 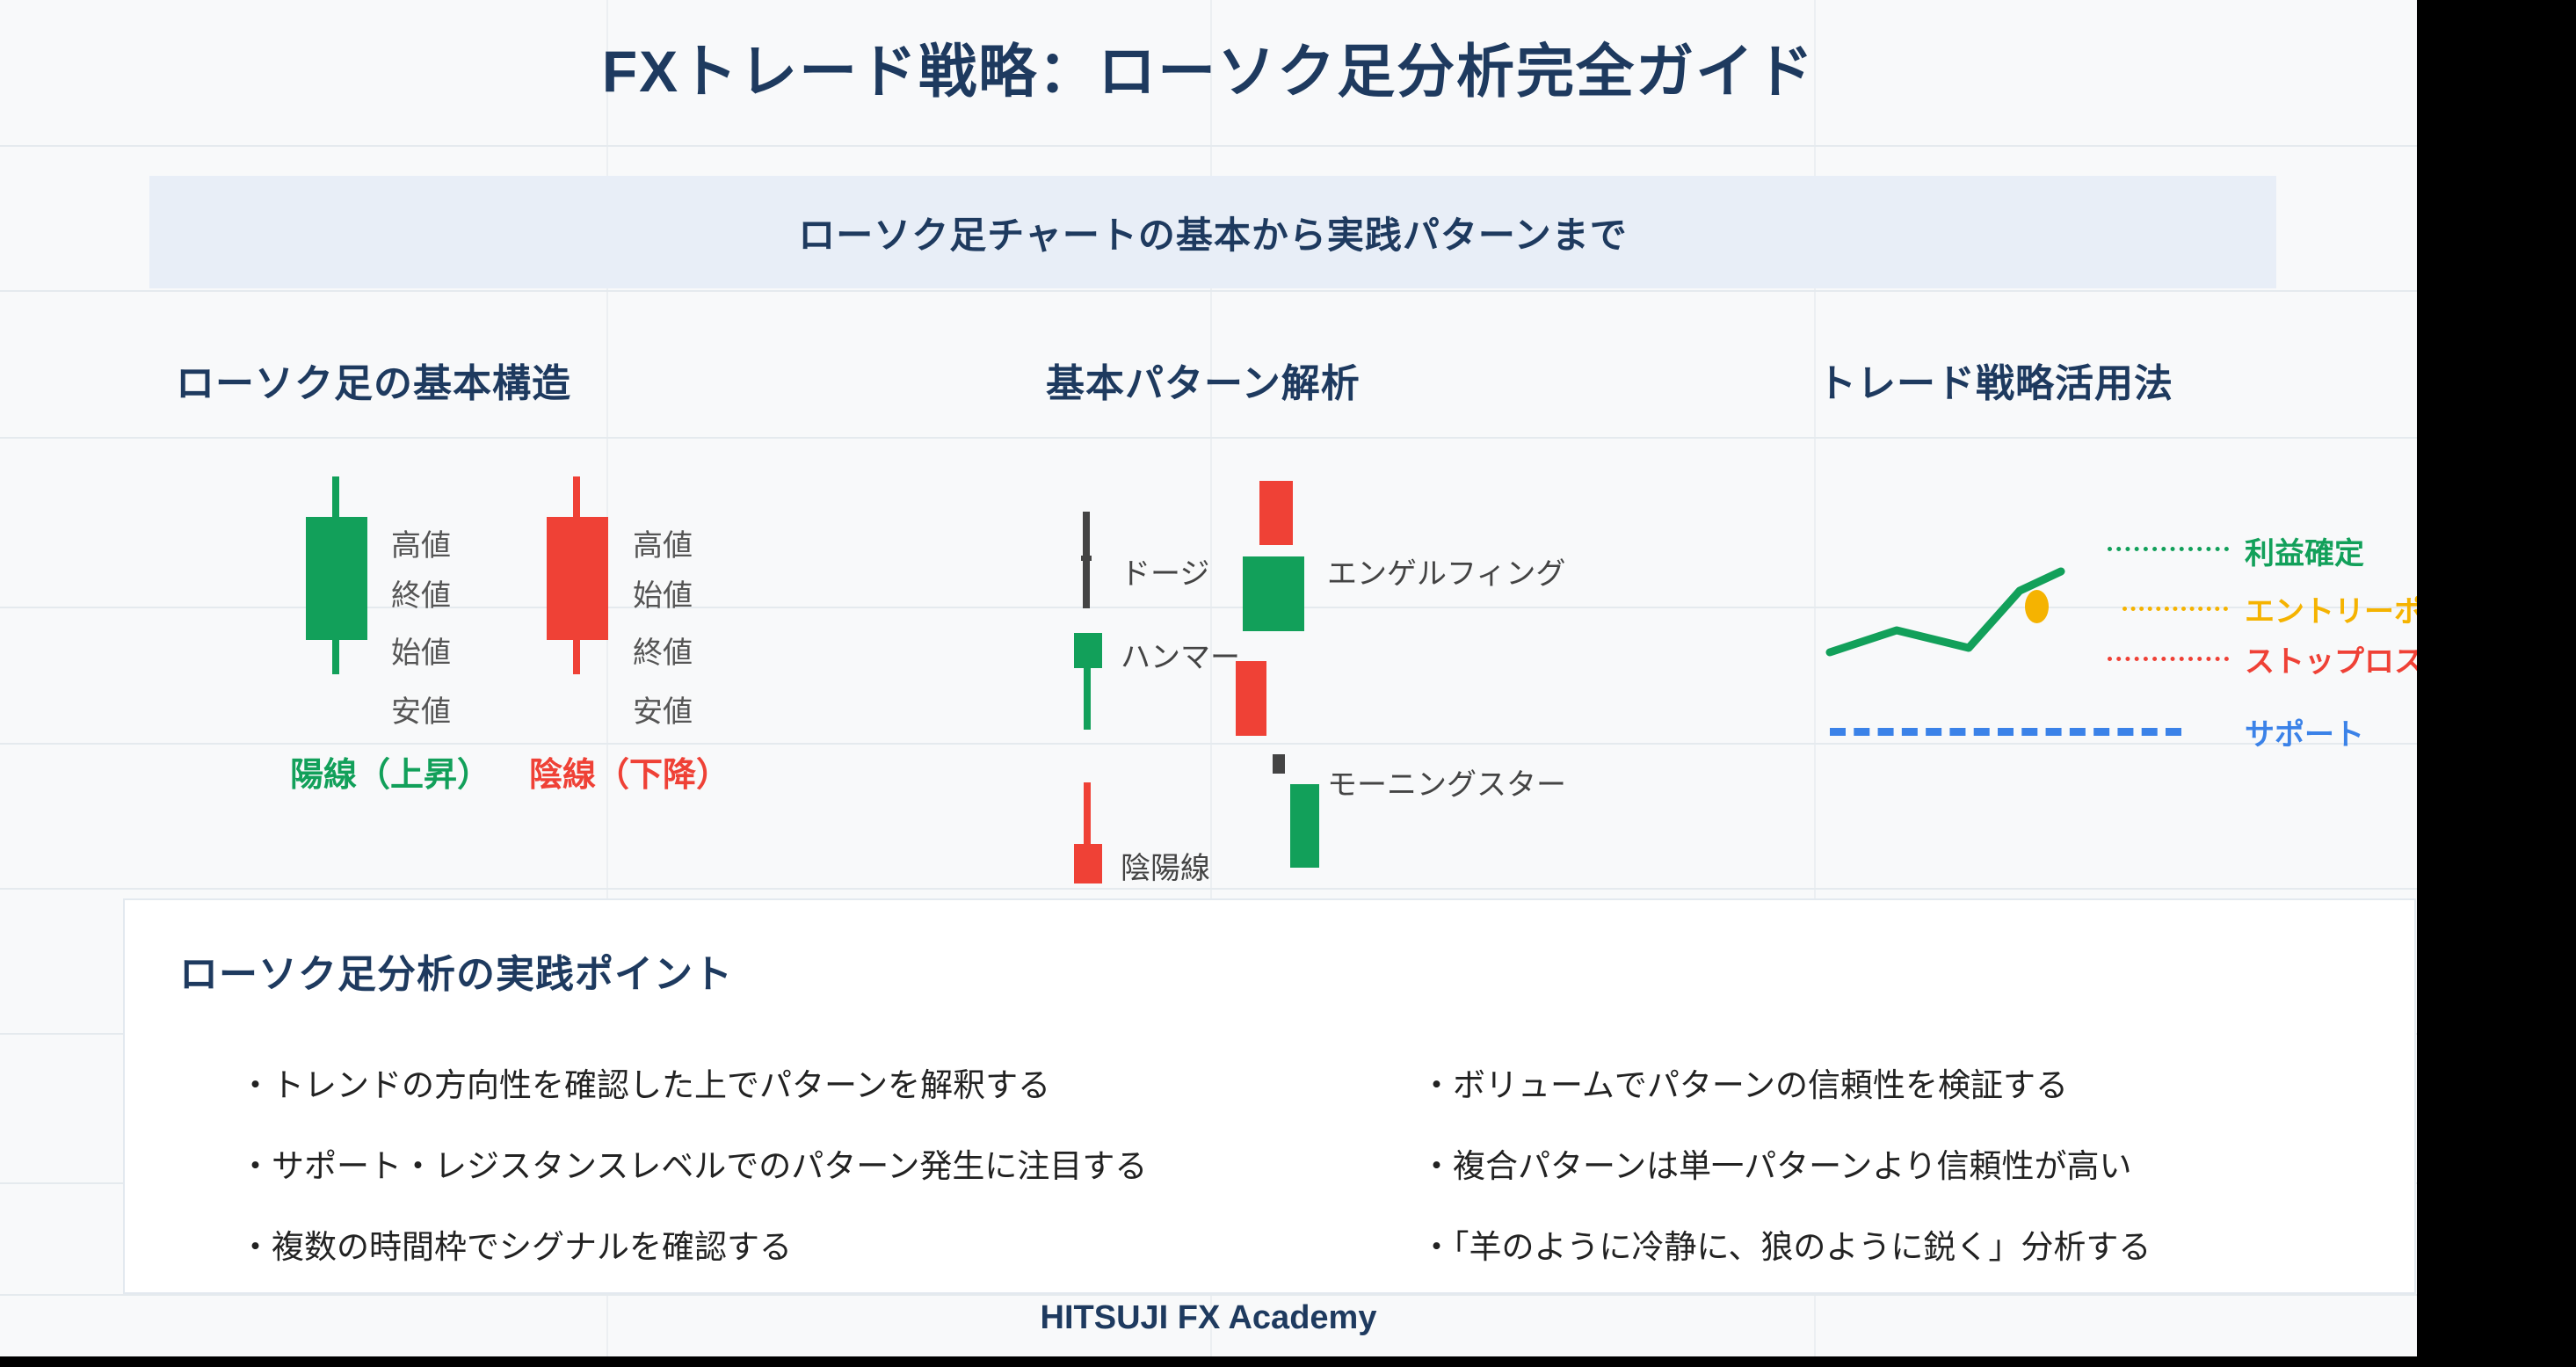 I want to click on label-low-bullish: 安値, so click(x=421, y=712).